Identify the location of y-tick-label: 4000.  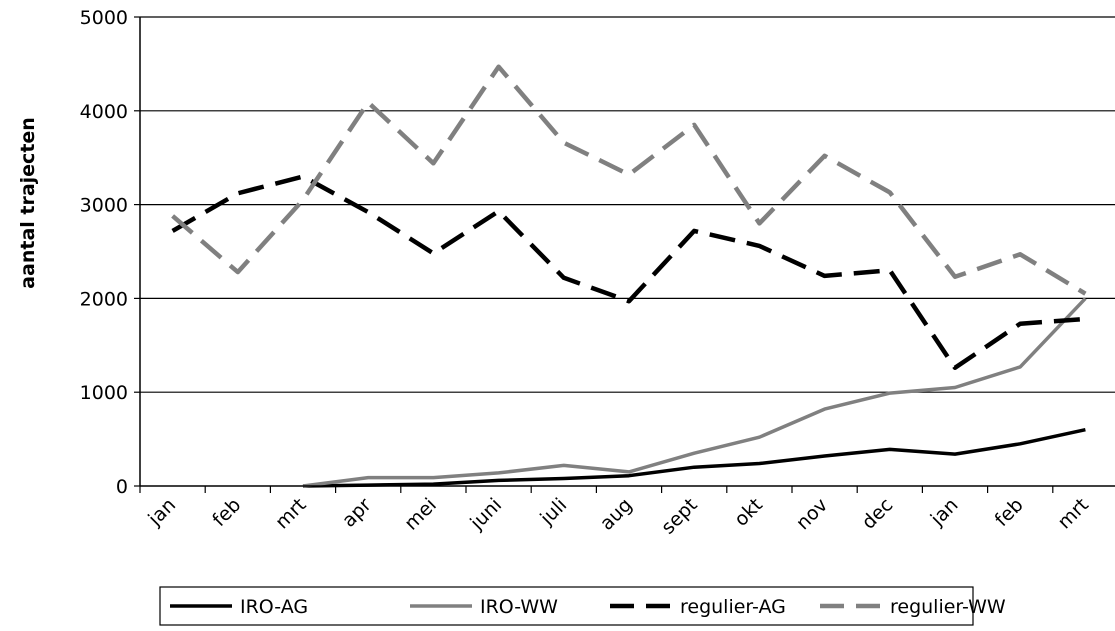
(104, 112).